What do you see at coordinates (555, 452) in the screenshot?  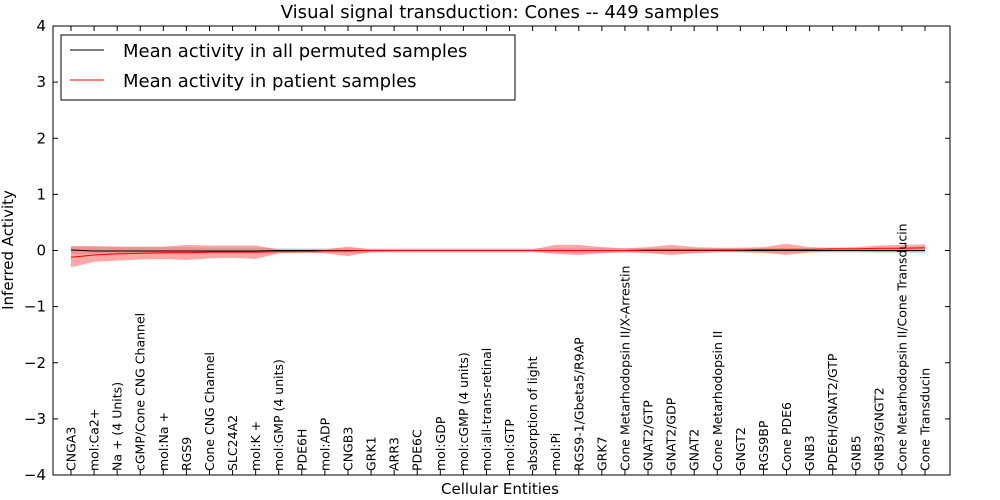 I see `x-tick-label: mol:Pi` at bounding box center [555, 452].